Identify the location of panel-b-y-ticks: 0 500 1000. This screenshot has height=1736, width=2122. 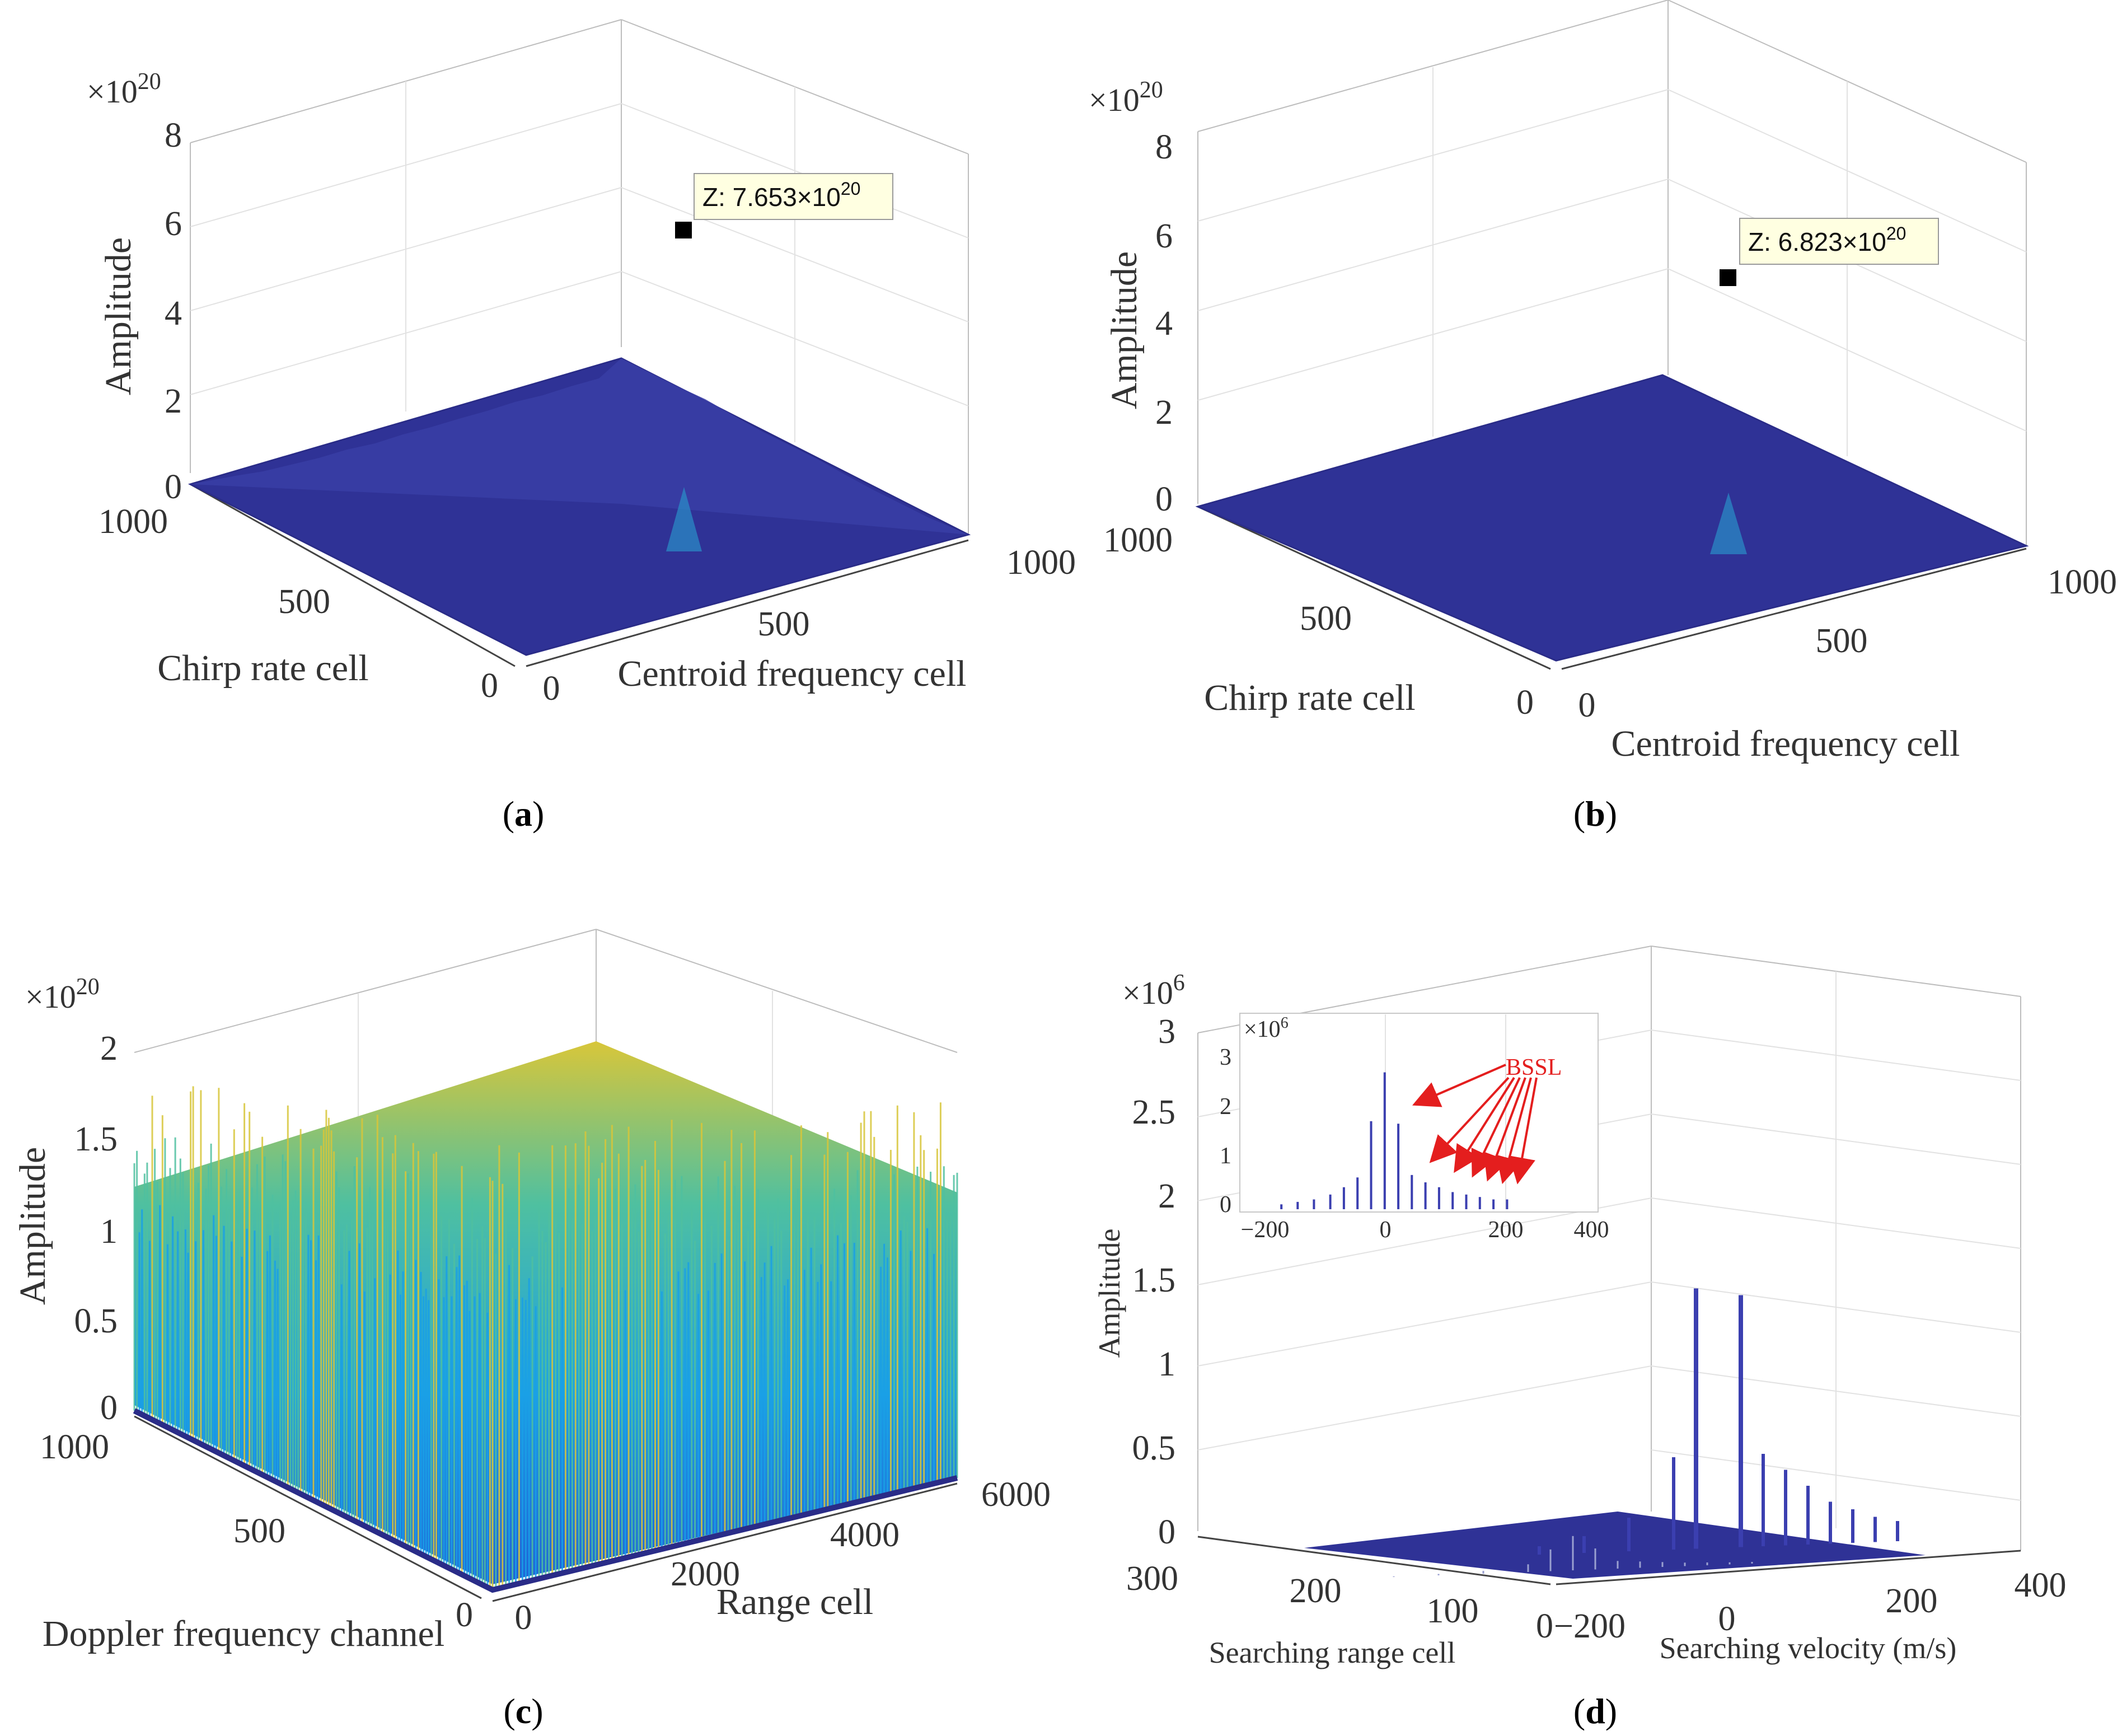
(1848, 643).